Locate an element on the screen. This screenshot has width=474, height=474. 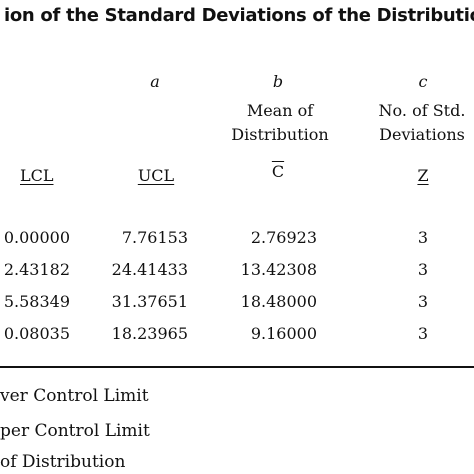
cell-mean: 2.76923 is located at coordinates (283, 237).